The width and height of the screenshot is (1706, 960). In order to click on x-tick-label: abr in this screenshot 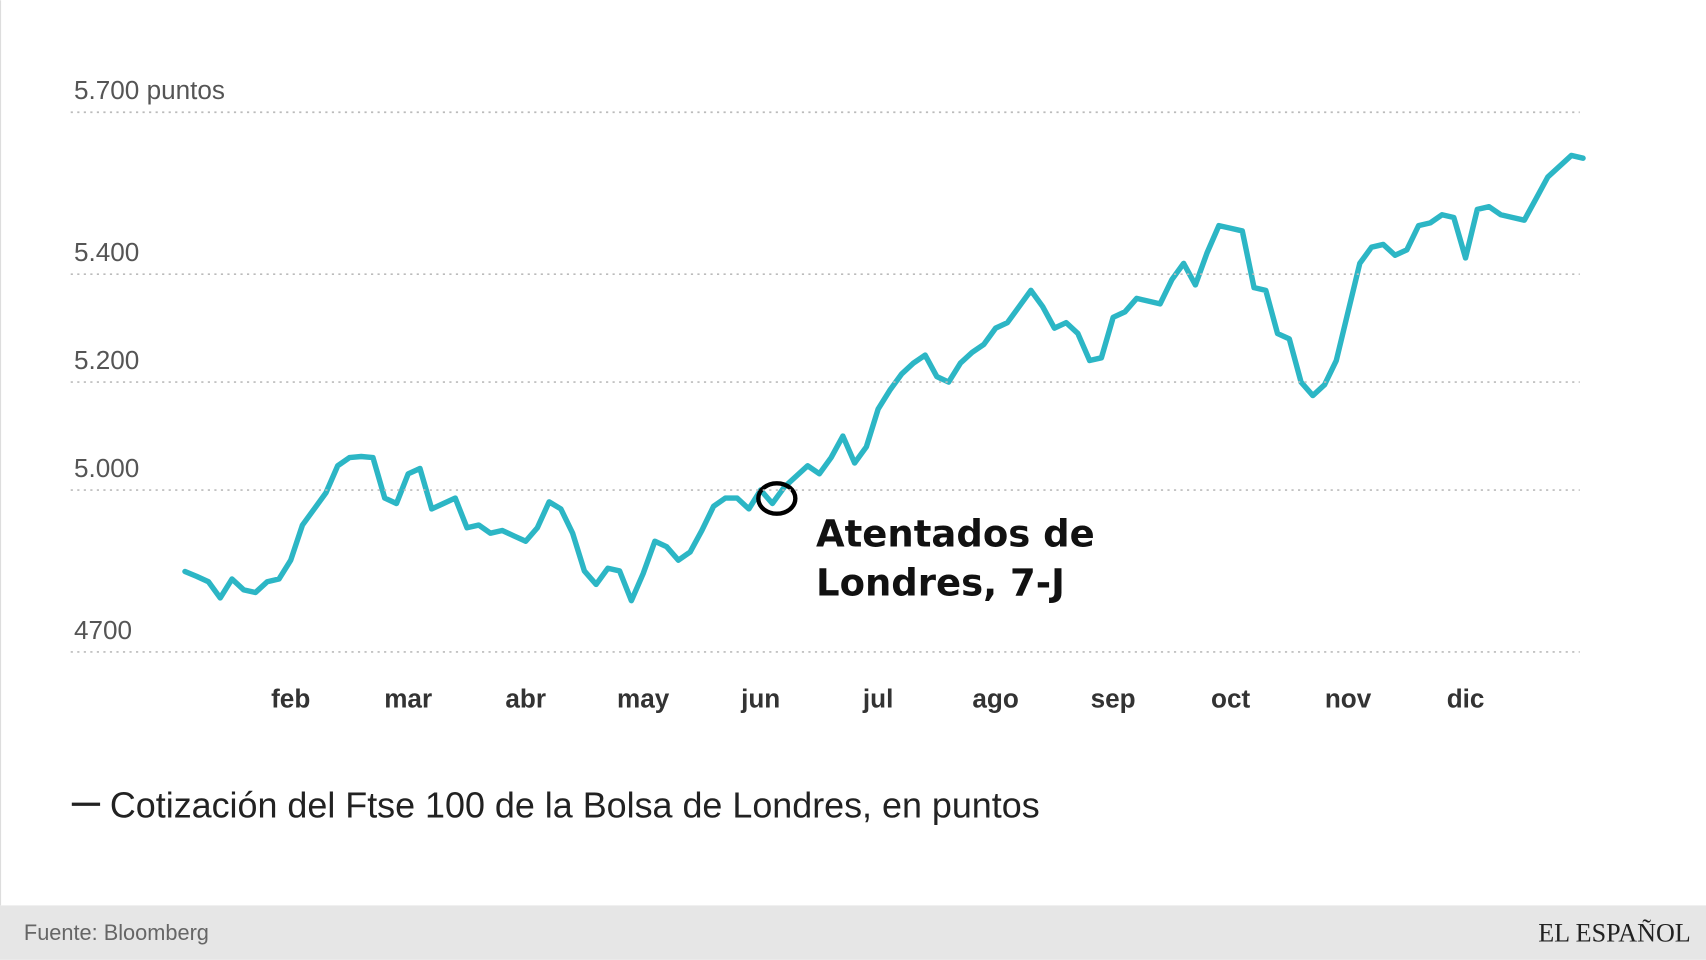, I will do `click(525, 698)`.